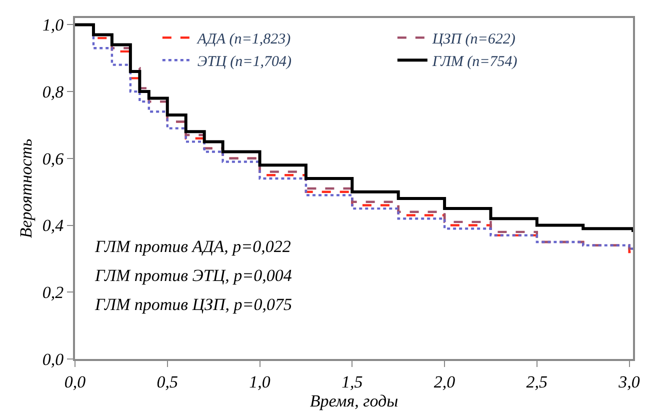 The height and width of the screenshot is (419, 651). Describe the element at coordinates (260, 382) in the screenshot. I see `x-tick-label: 1,0` at that location.